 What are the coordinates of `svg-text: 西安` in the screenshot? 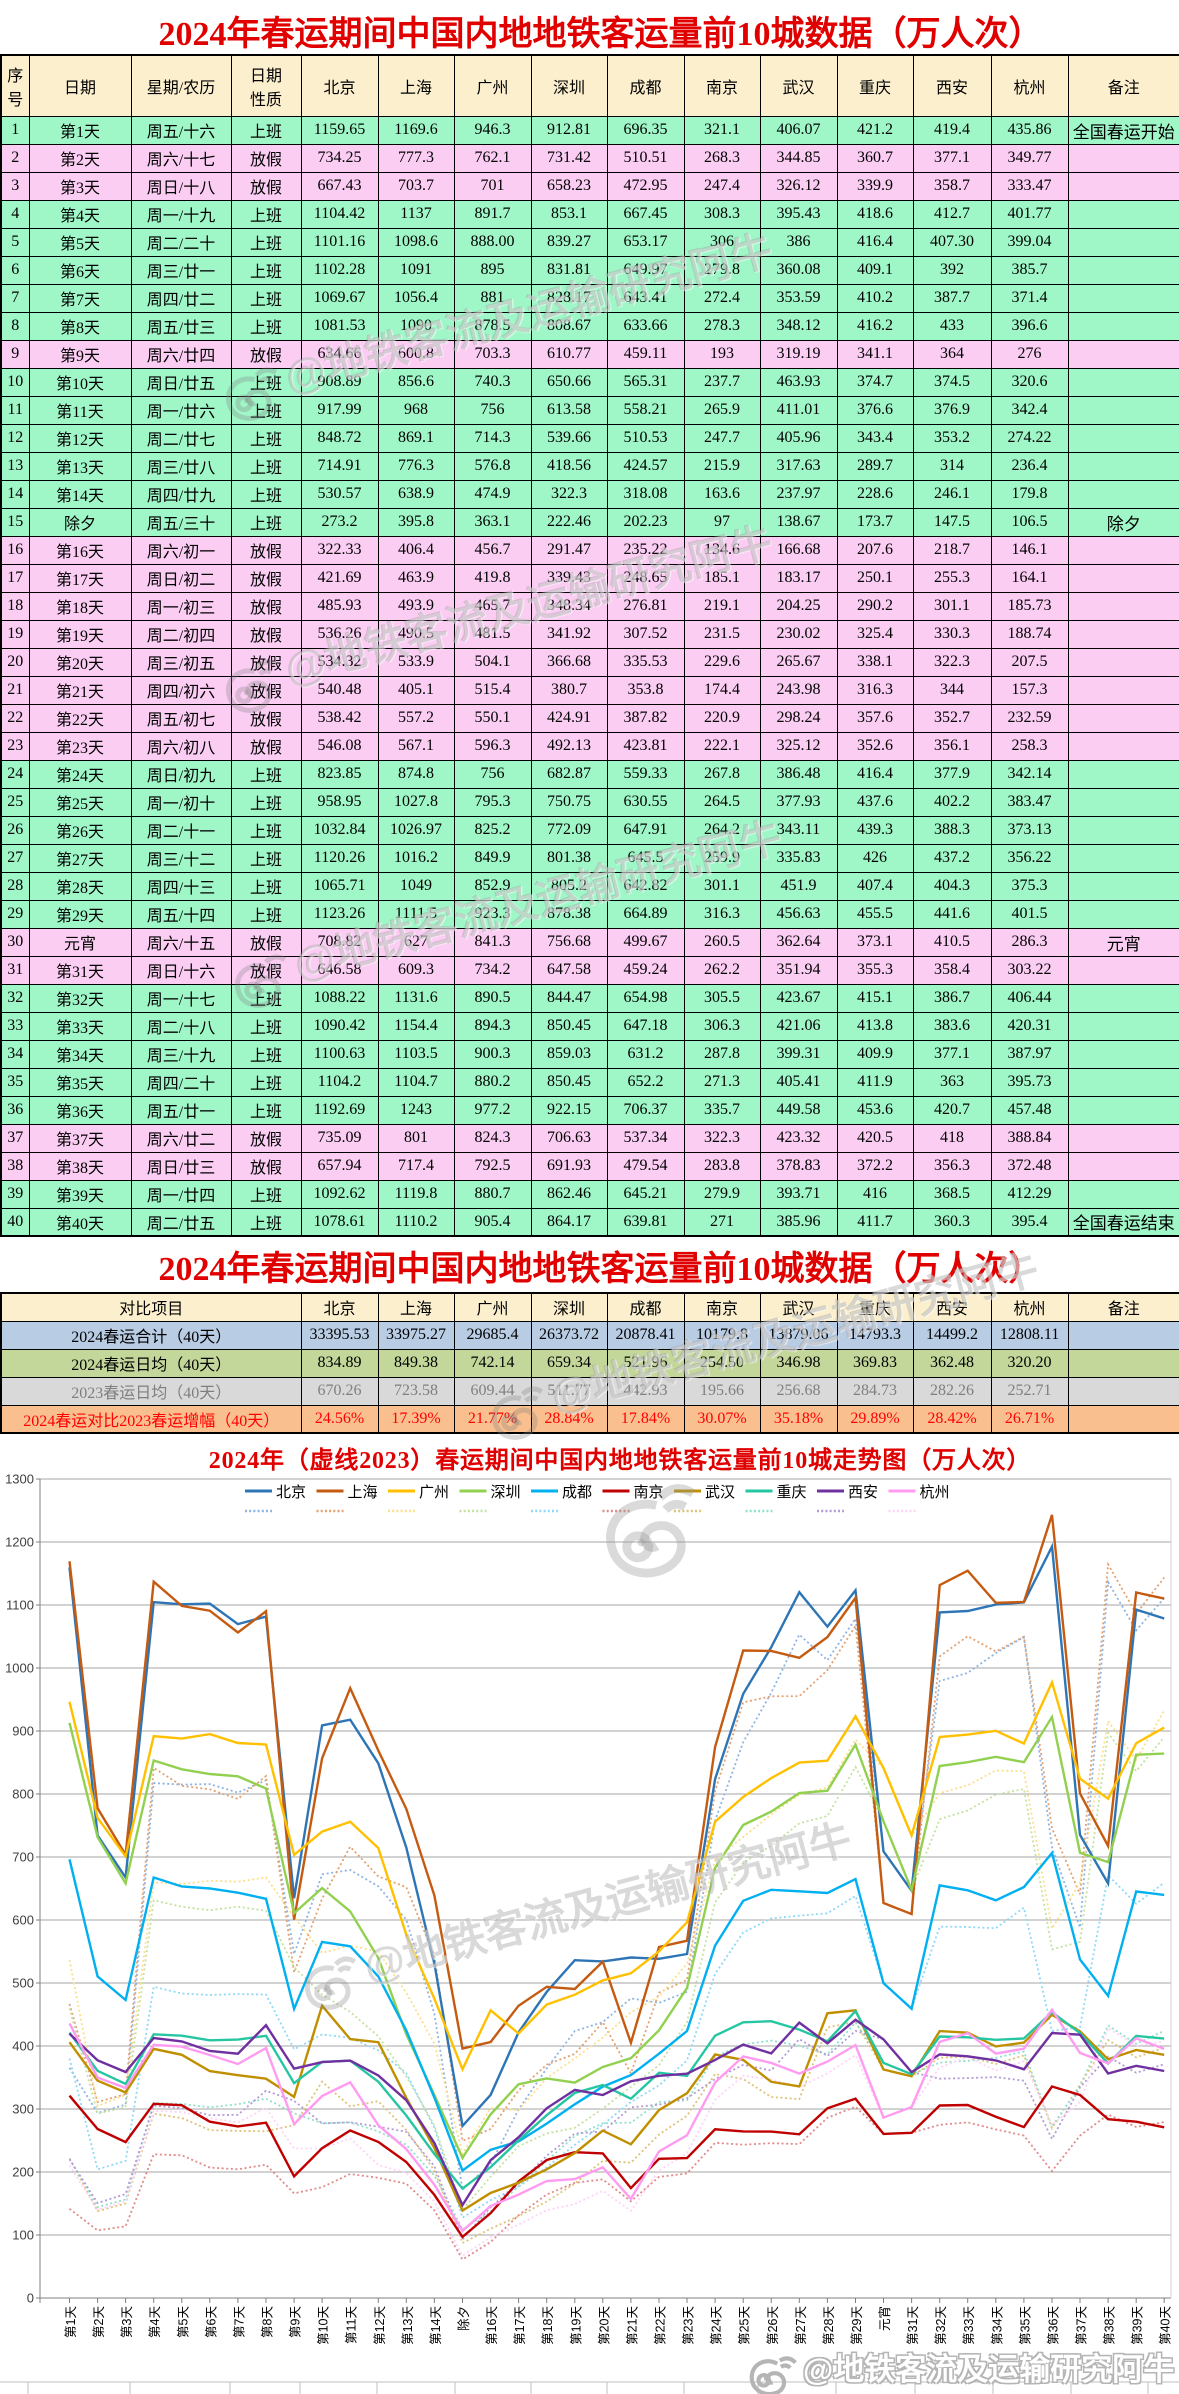 It's located at (863, 1492).